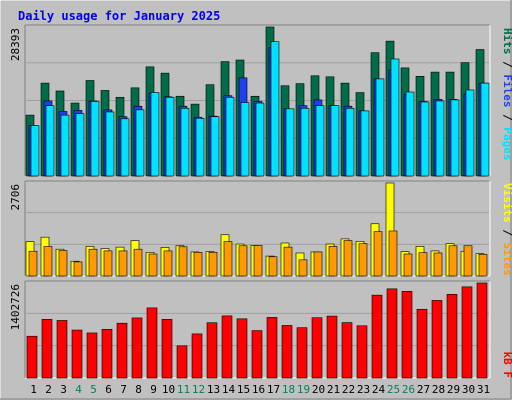 Image resolution: width=512 pixels, height=405 pixels. I want to click on legend-hits: Hits, so click(506, 41).